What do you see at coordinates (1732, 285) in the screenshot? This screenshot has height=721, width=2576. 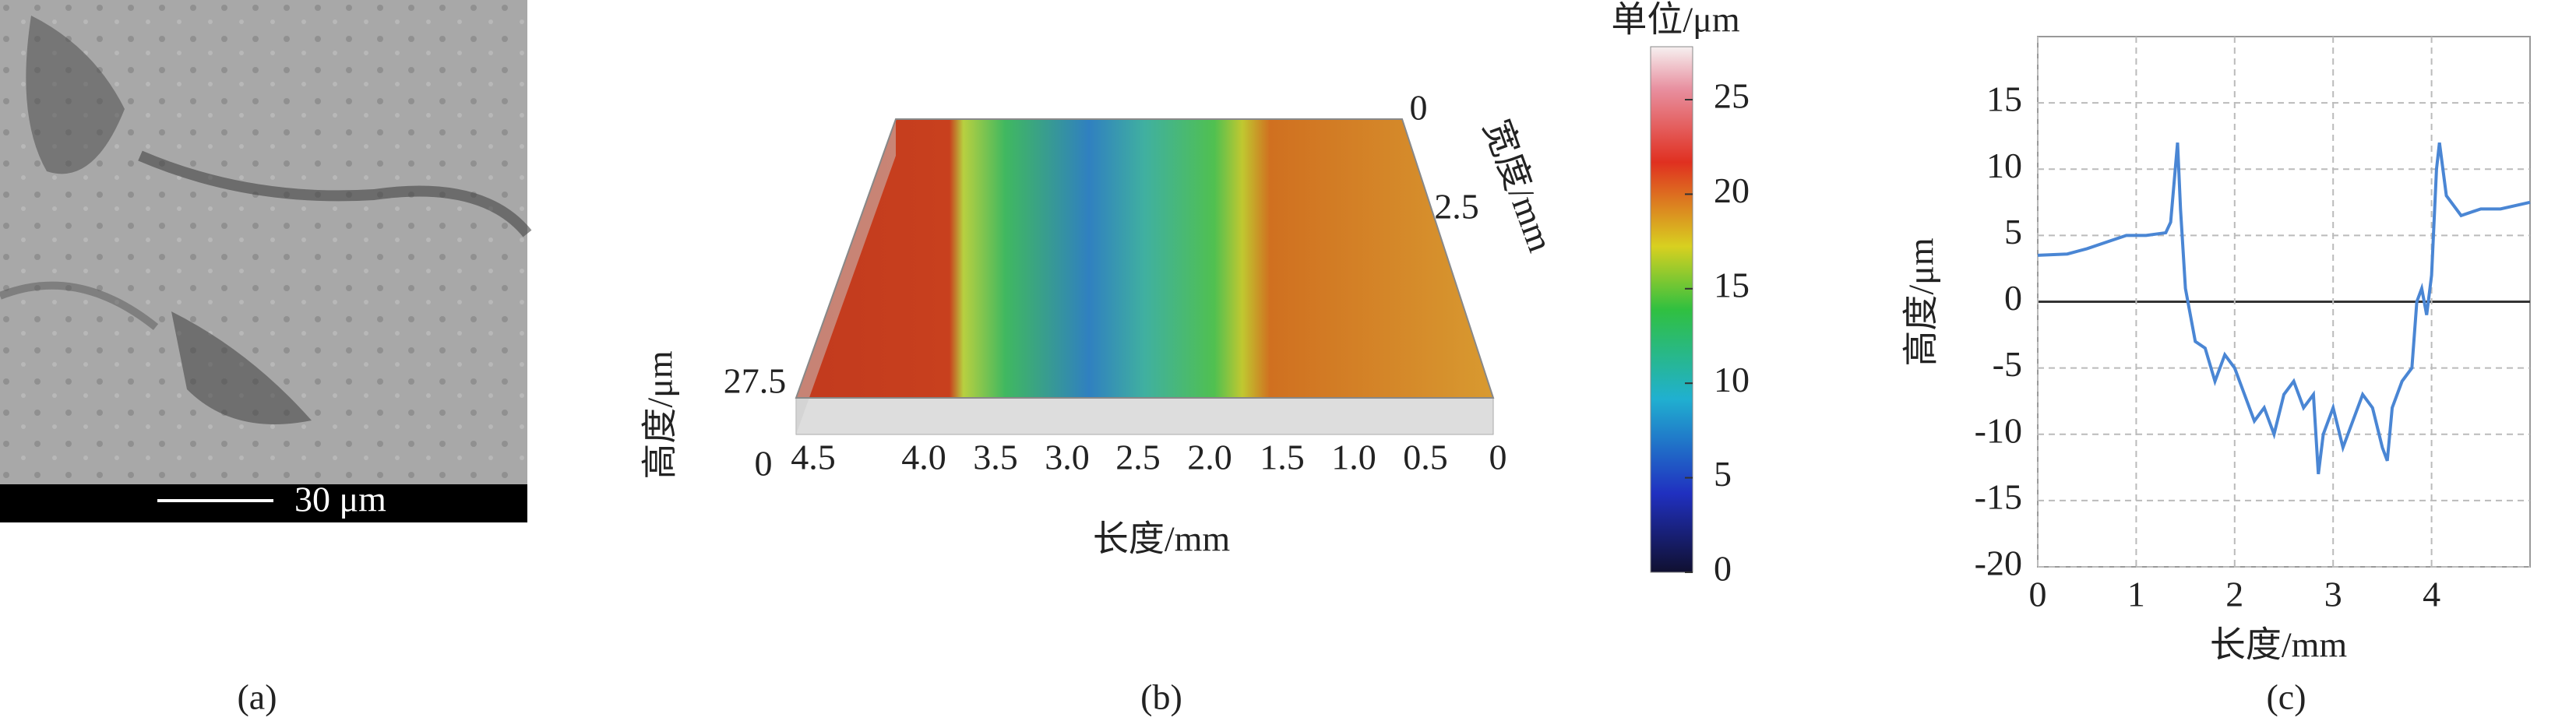 I see `colorbar-tick-label: 15` at bounding box center [1732, 285].